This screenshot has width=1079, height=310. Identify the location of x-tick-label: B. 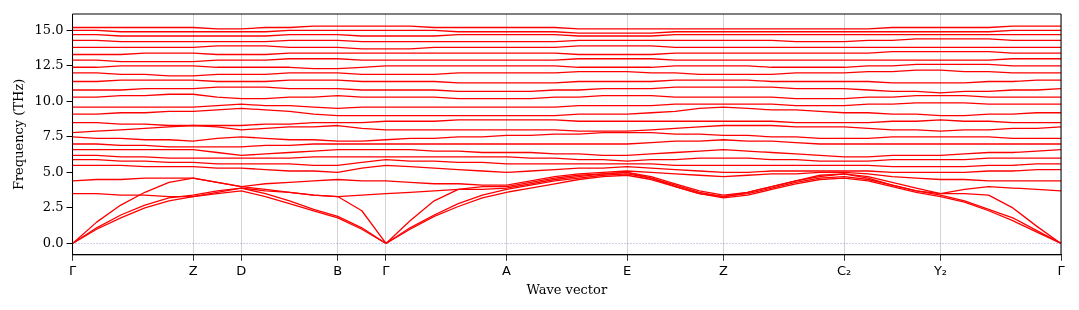
(338, 270).